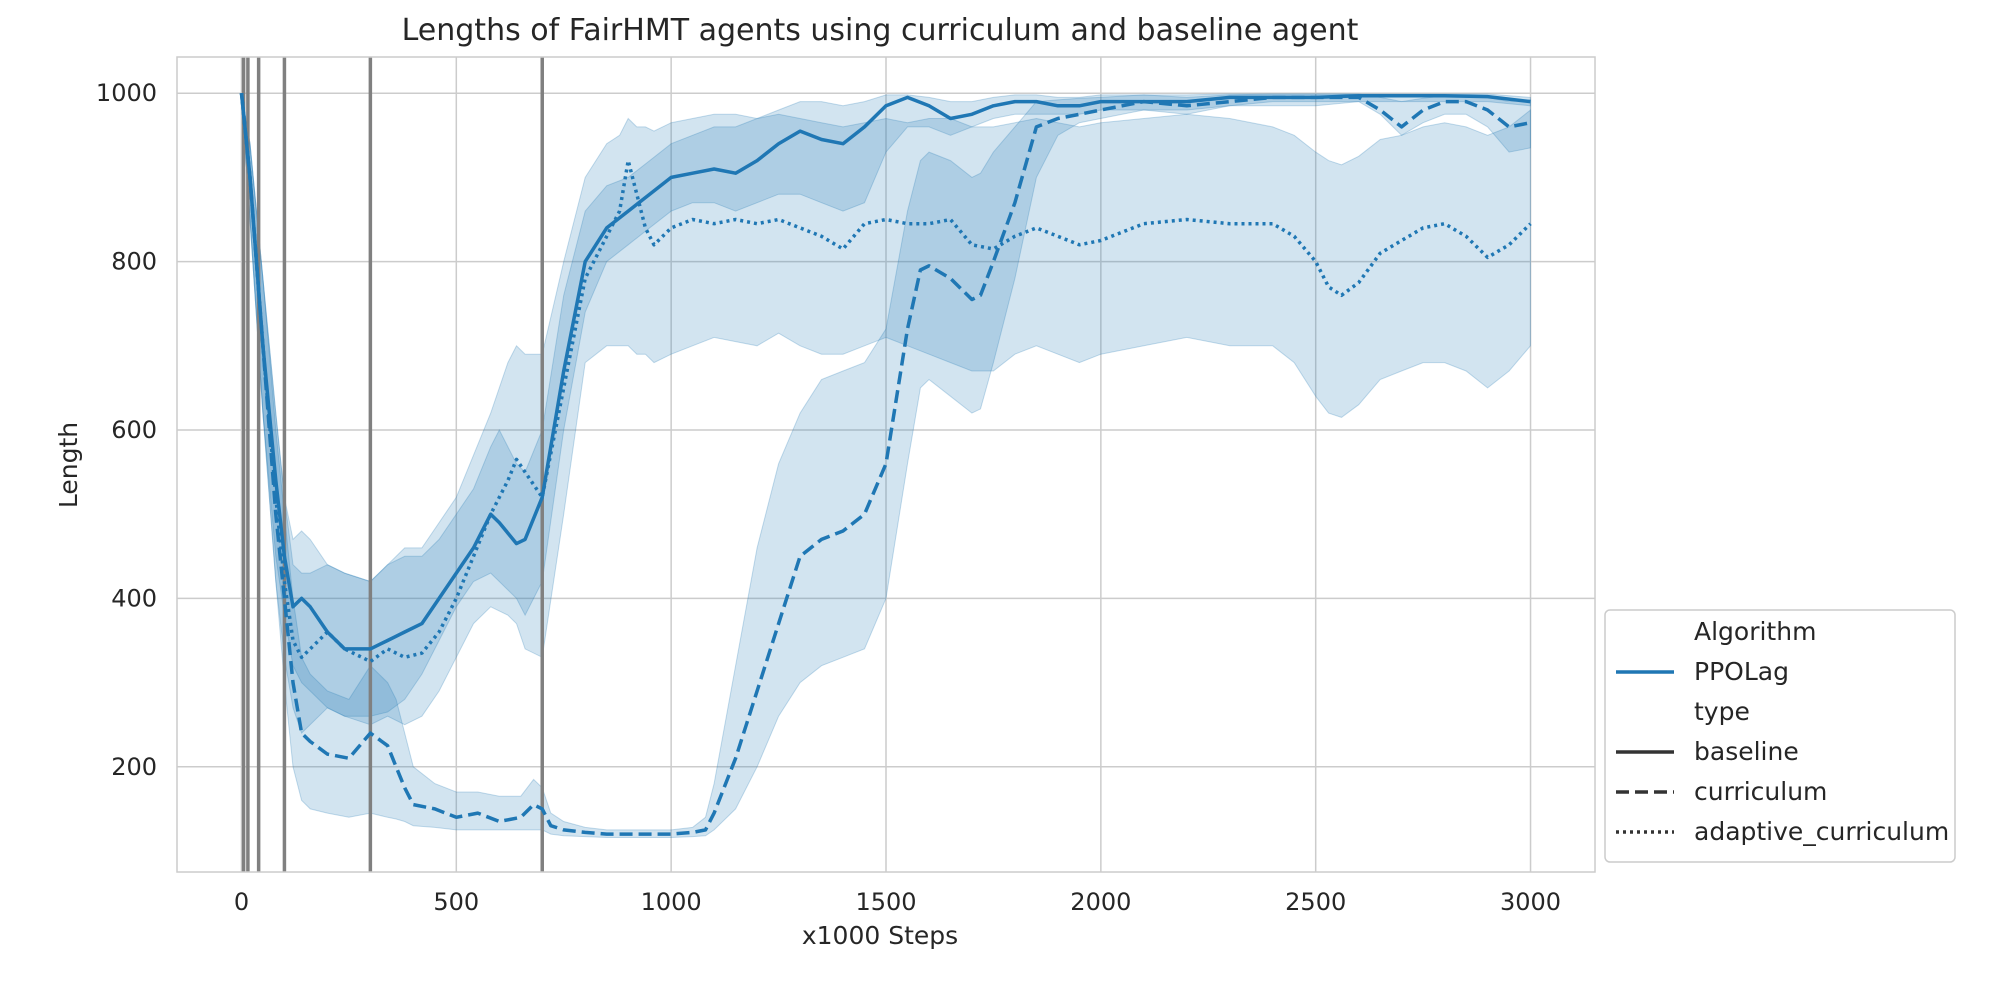 The image size is (2000, 1000). Describe the element at coordinates (134, 430) in the screenshot. I see `y-tick-label: 600` at that location.